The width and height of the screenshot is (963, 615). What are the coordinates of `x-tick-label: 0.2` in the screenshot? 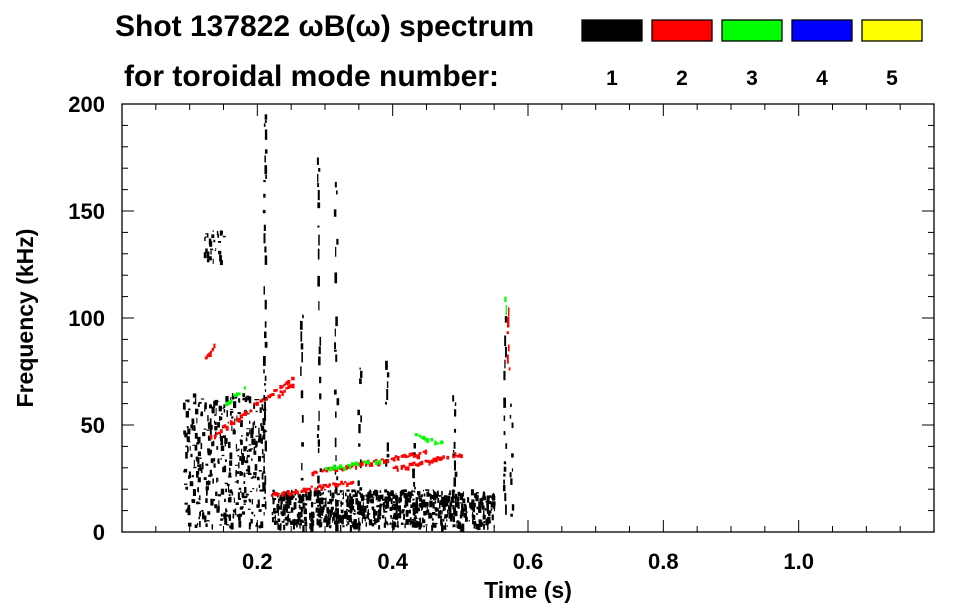 It's located at (257, 561).